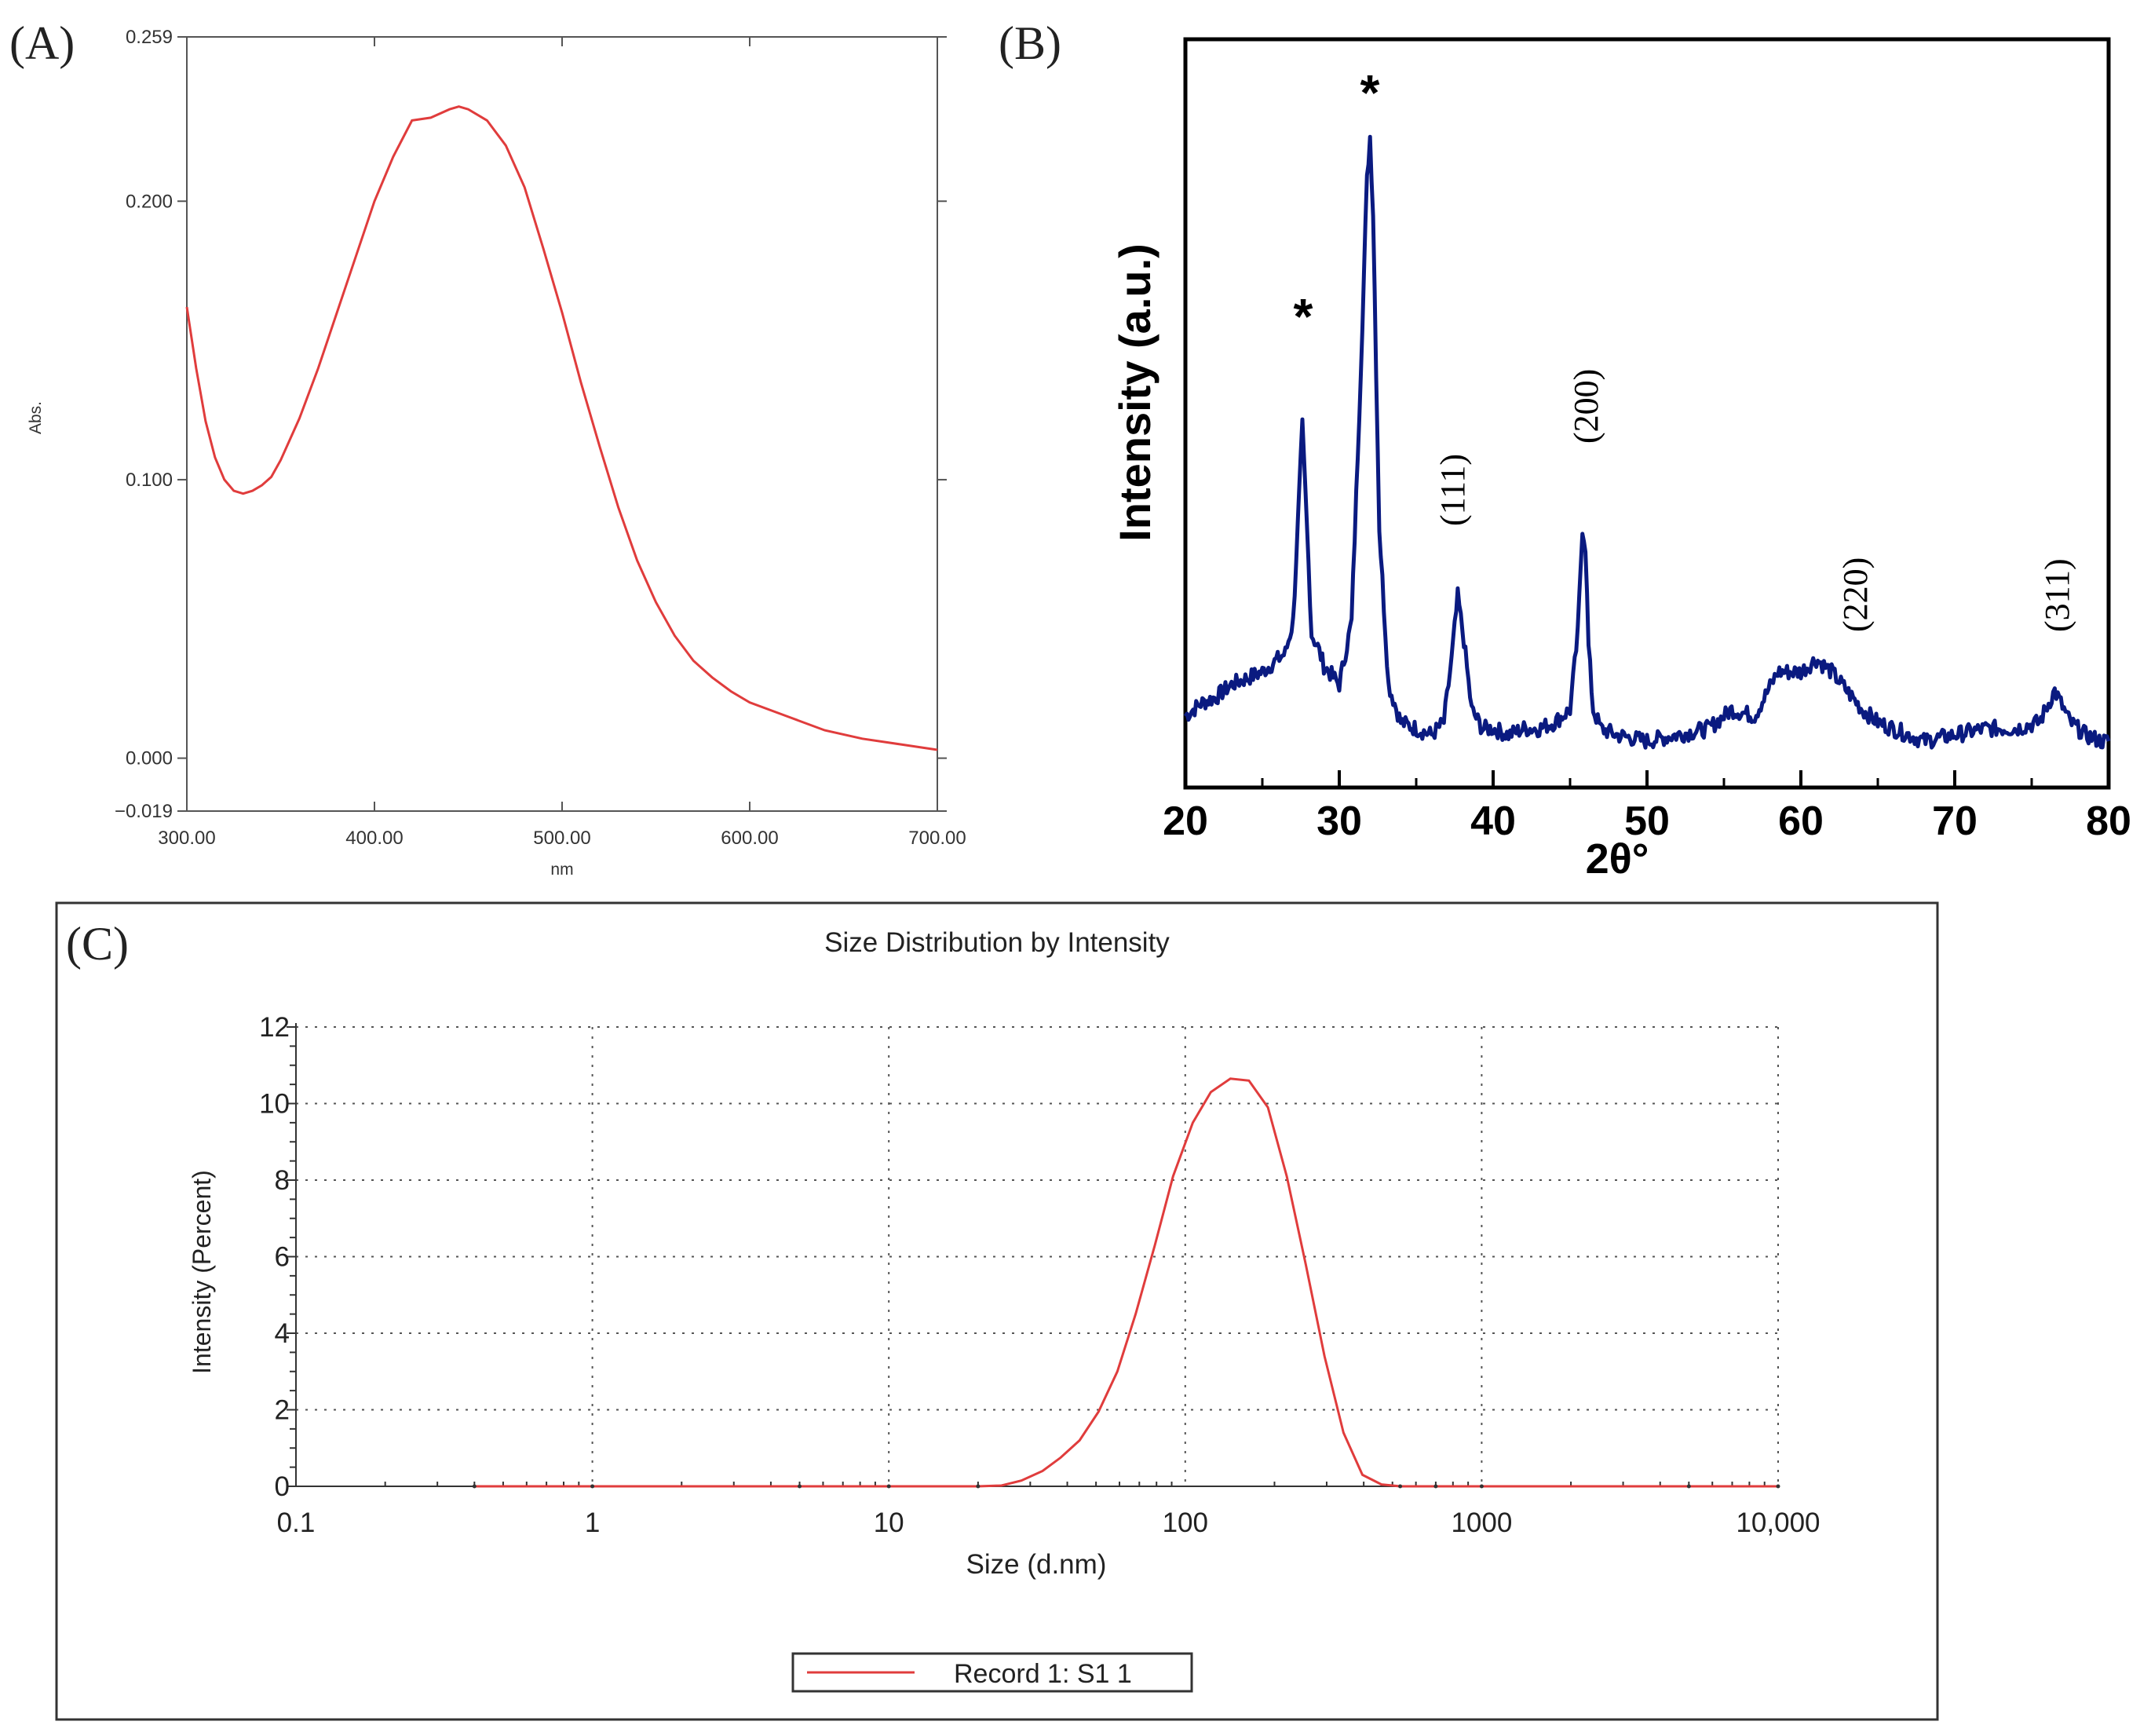 The image size is (2151, 1736). I want to click on chart-b-xtick-label: 70, so click(1955, 821).